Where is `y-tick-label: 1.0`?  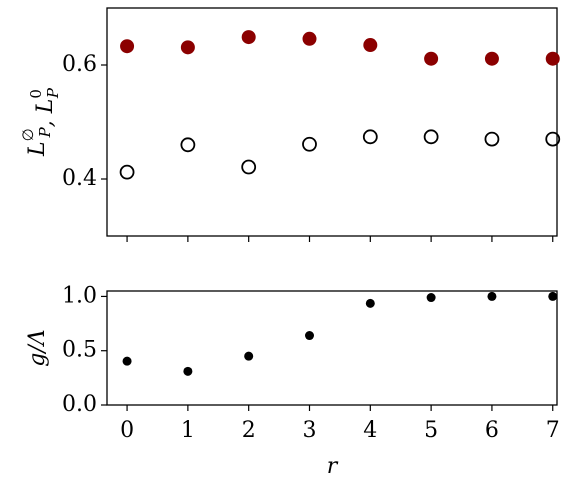
y-tick-label: 1.0 is located at coordinates (79, 295).